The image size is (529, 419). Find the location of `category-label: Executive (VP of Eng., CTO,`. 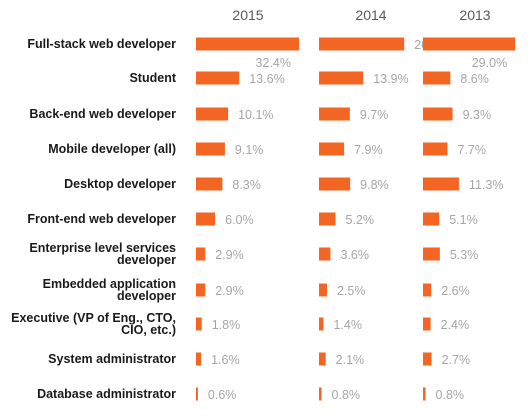

category-label: Executive (VP of Eng., CTO, is located at coordinates (93, 318).